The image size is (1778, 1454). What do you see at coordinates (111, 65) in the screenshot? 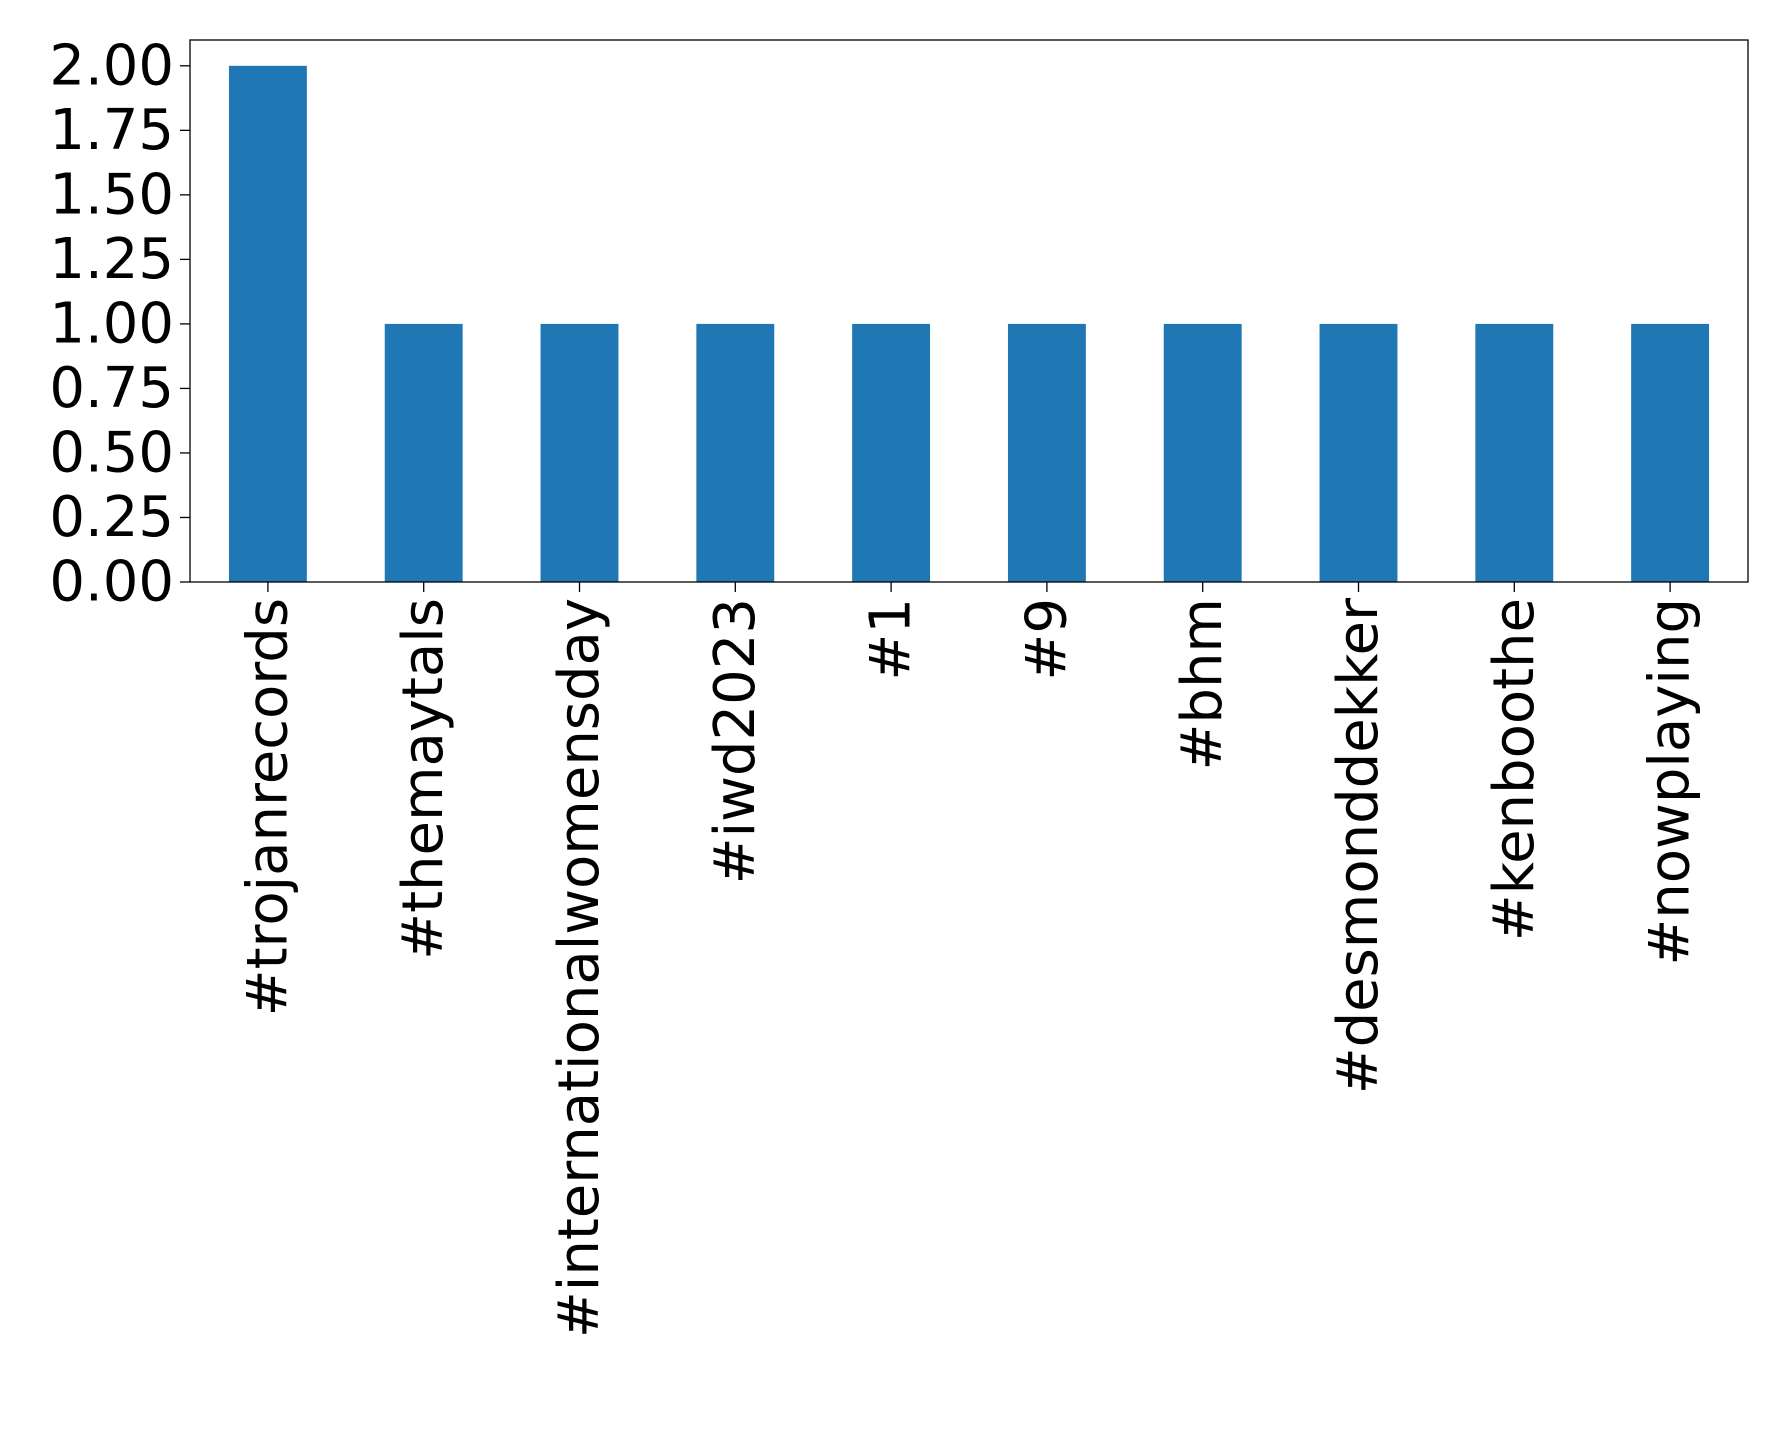
I see `y-tick-label: 2.00` at bounding box center [111, 65].